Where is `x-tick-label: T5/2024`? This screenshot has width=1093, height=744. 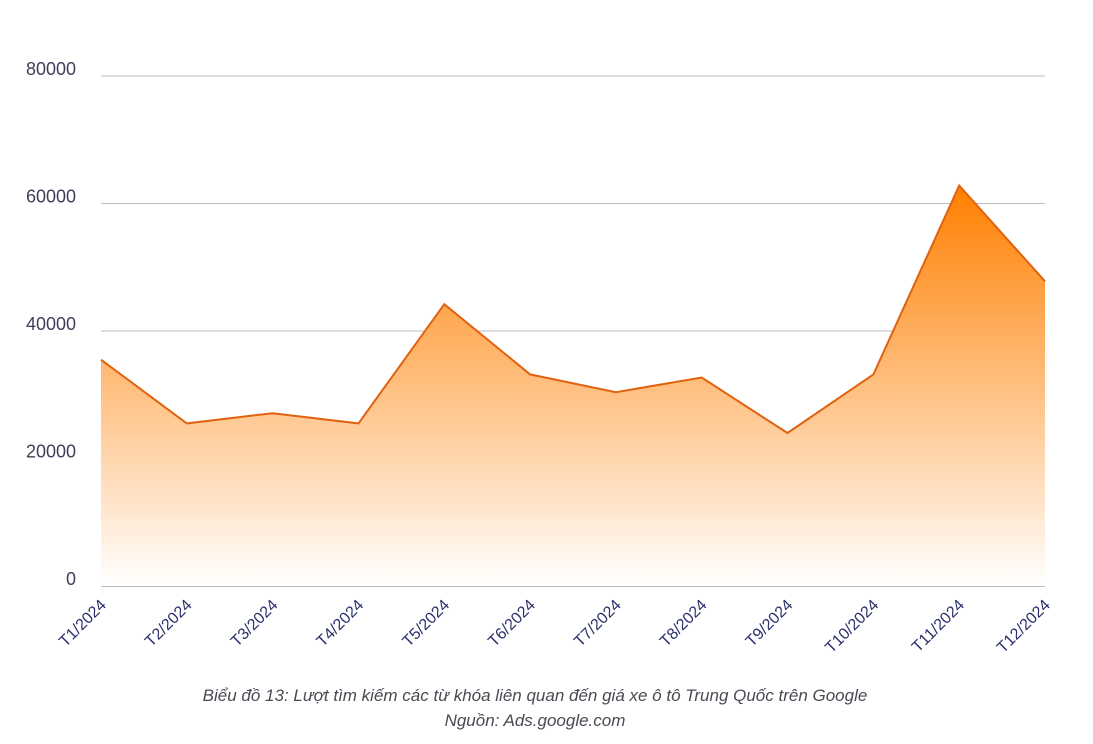
x-tick-label: T5/2024 is located at coordinates (427, 624).